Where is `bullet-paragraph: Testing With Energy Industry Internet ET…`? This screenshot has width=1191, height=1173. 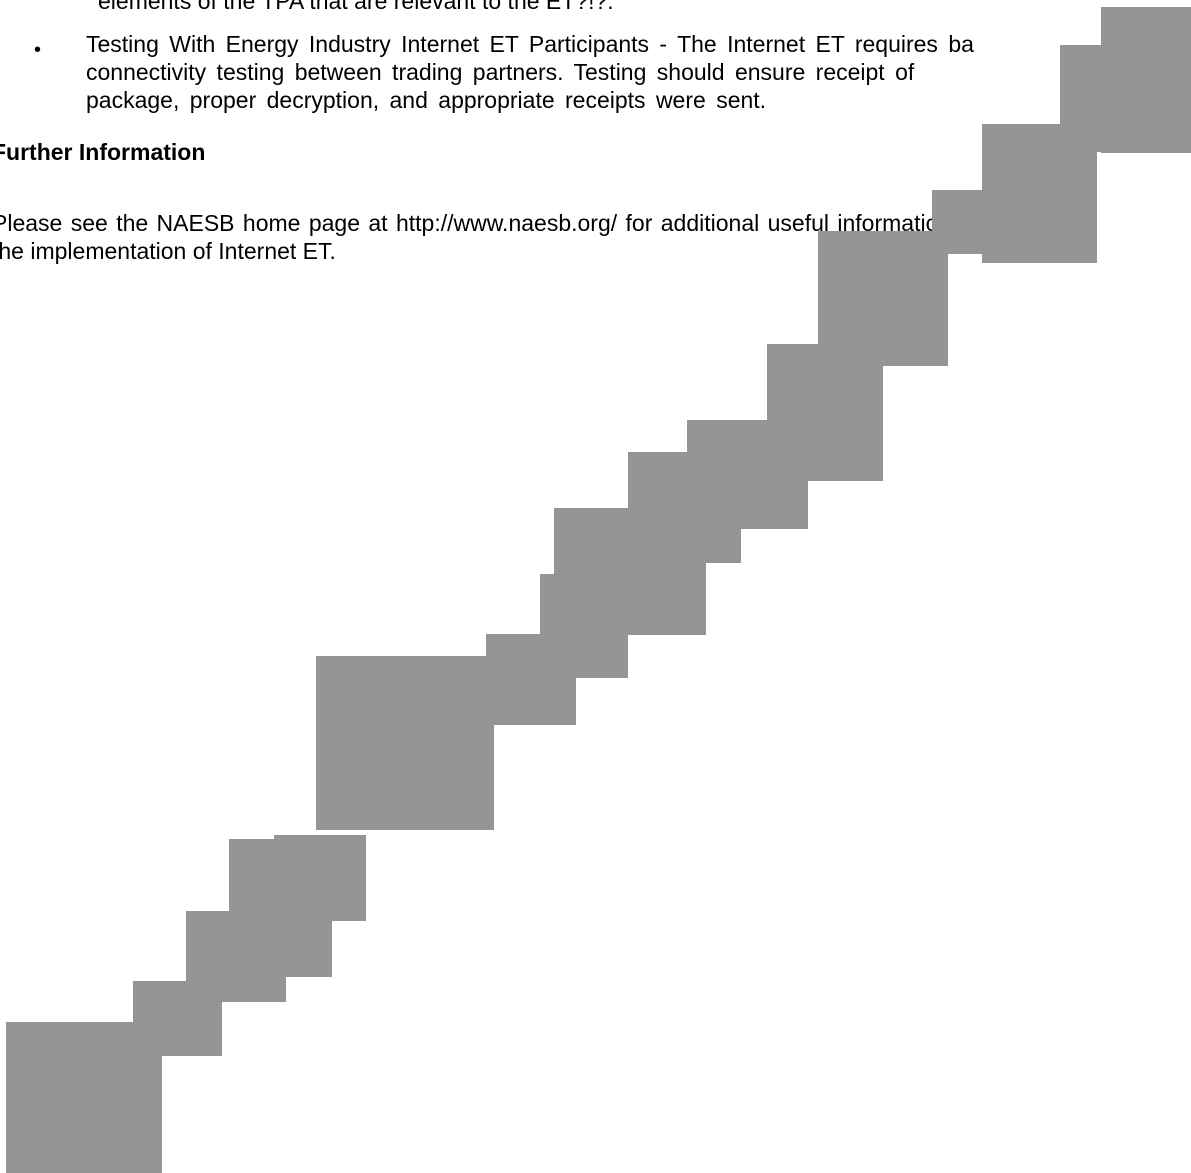
bullet-paragraph: Testing With Energy Industry Internet ET… is located at coordinates (638, 72).